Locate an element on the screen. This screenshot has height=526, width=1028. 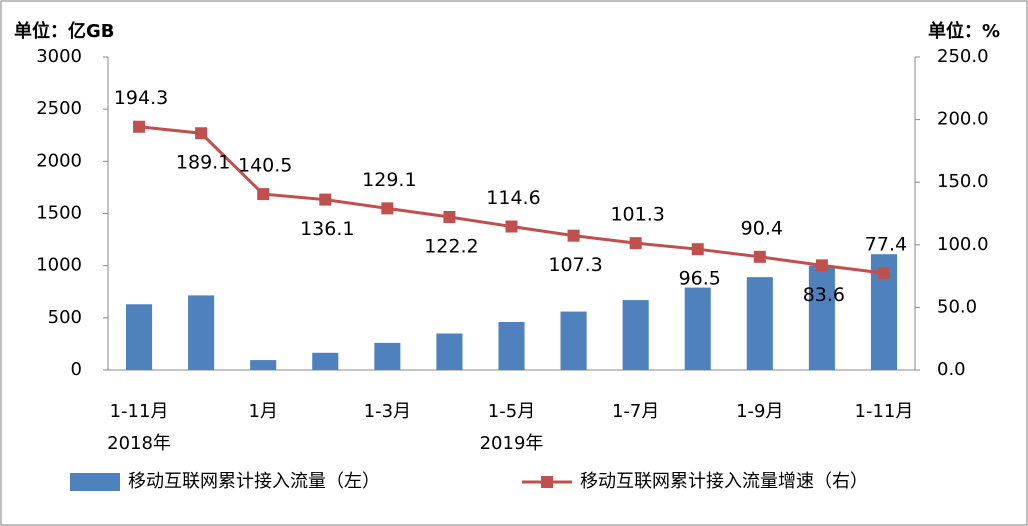
y-tick-label: 1500 is located at coordinates (59, 213).